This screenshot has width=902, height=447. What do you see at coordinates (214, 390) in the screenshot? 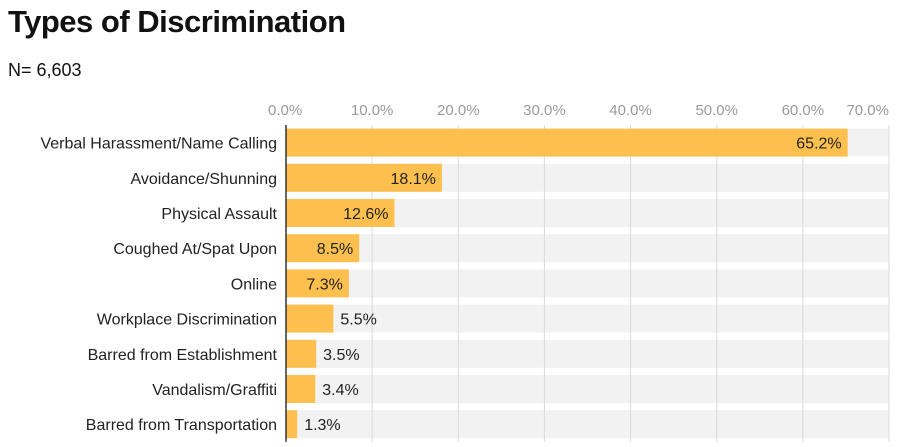
I see `category-label: Vandalism/Graffiti` at bounding box center [214, 390].